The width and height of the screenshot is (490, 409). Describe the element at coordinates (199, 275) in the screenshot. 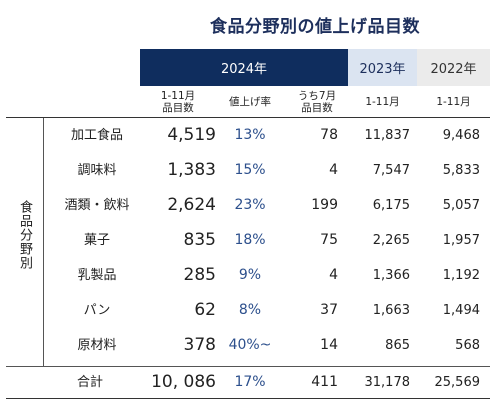

I see `row-count-2024: 285` at that location.